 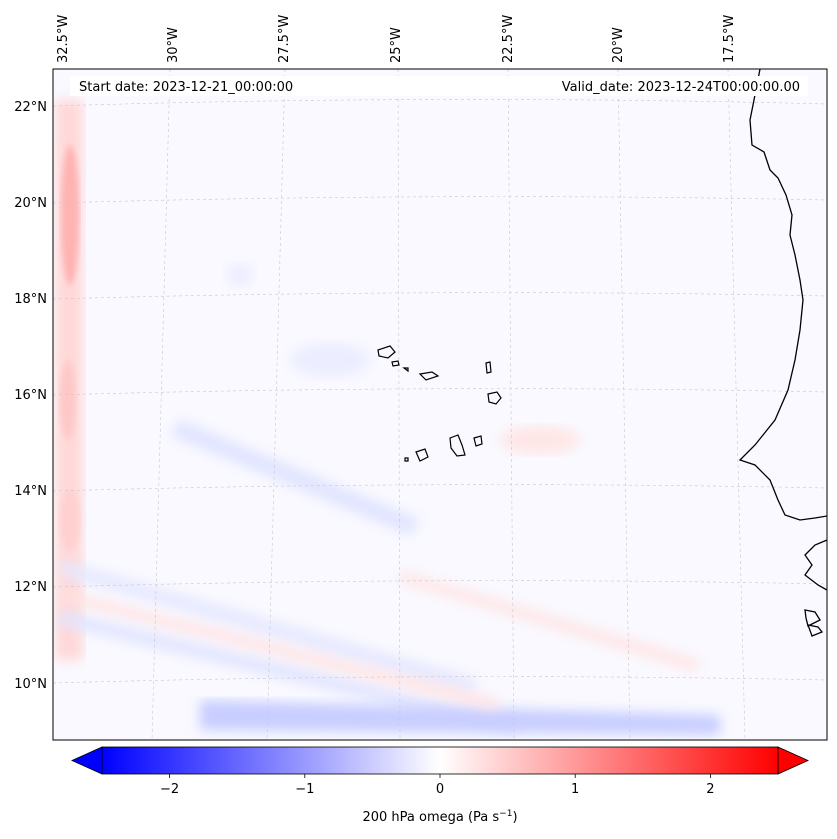 I want to click on lat-label: 22°N, so click(x=30, y=107).